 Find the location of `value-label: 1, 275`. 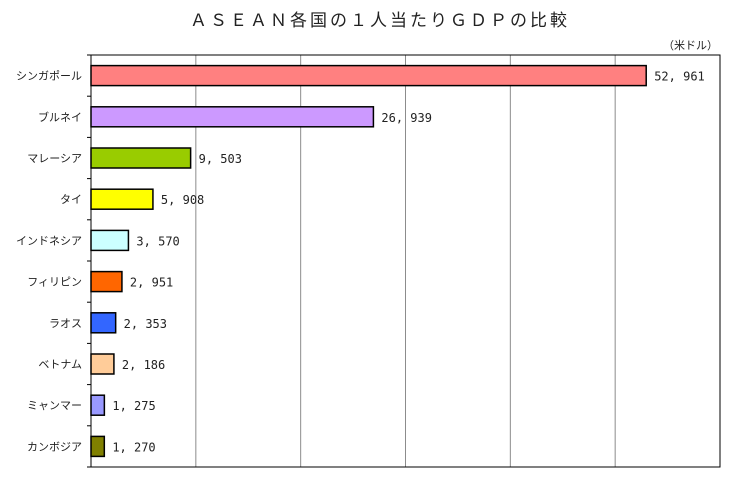

value-label: 1, 275 is located at coordinates (133, 406).